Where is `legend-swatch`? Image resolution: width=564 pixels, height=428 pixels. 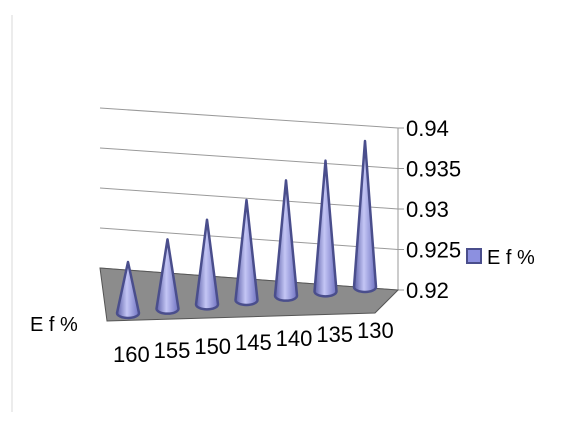 legend-swatch is located at coordinates (474, 256).